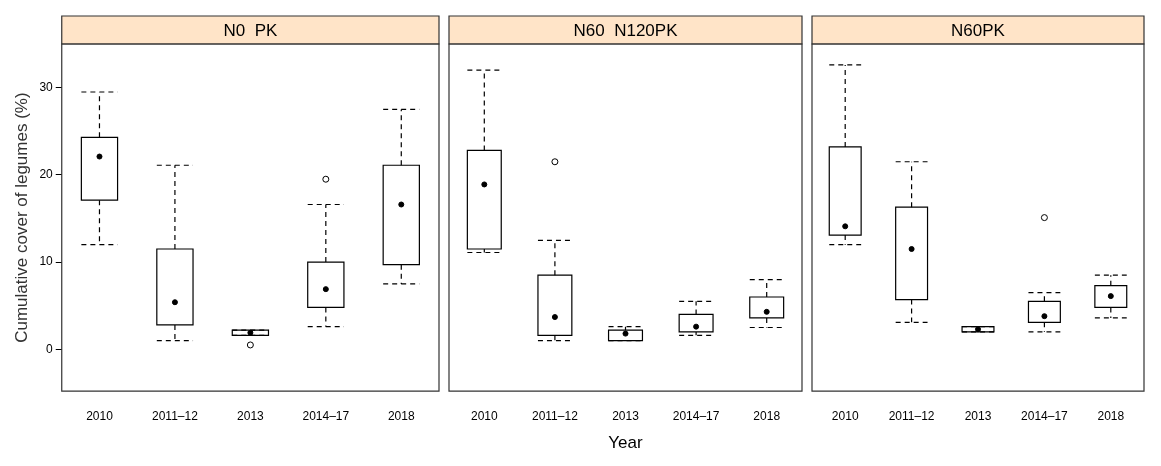 The height and width of the screenshot is (466, 1161). I want to click on chart-title: N60 N120PK, so click(626, 30).